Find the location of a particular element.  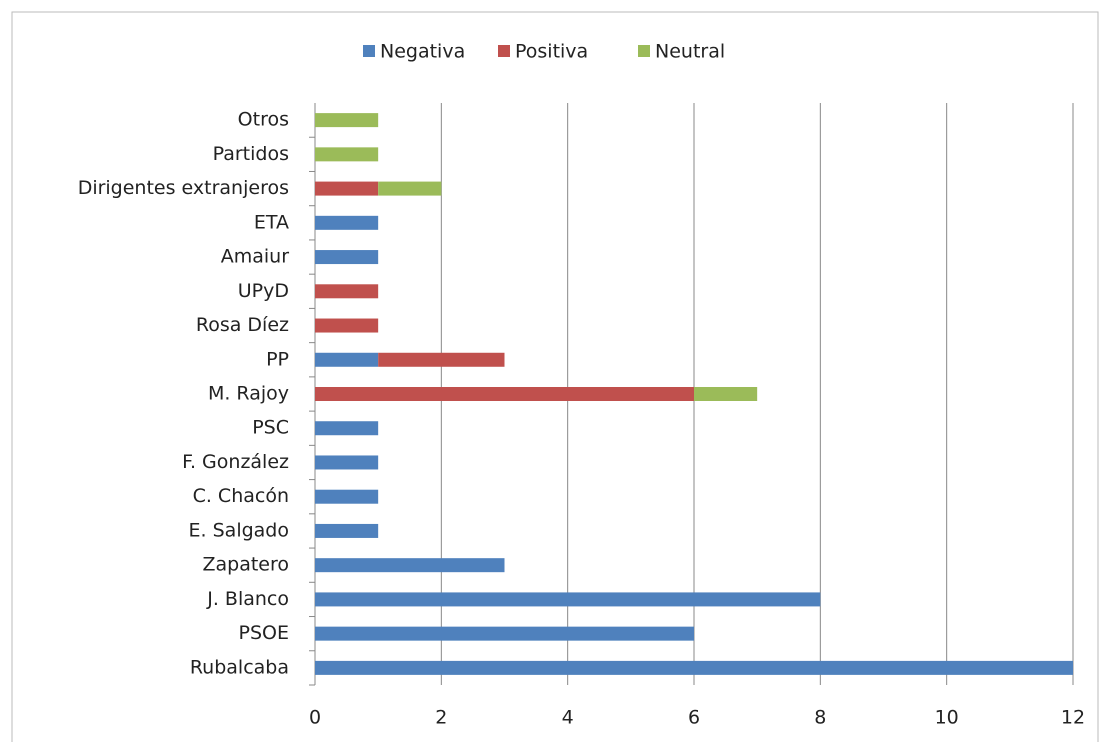

y-tick-label: Otros is located at coordinates (263, 120).